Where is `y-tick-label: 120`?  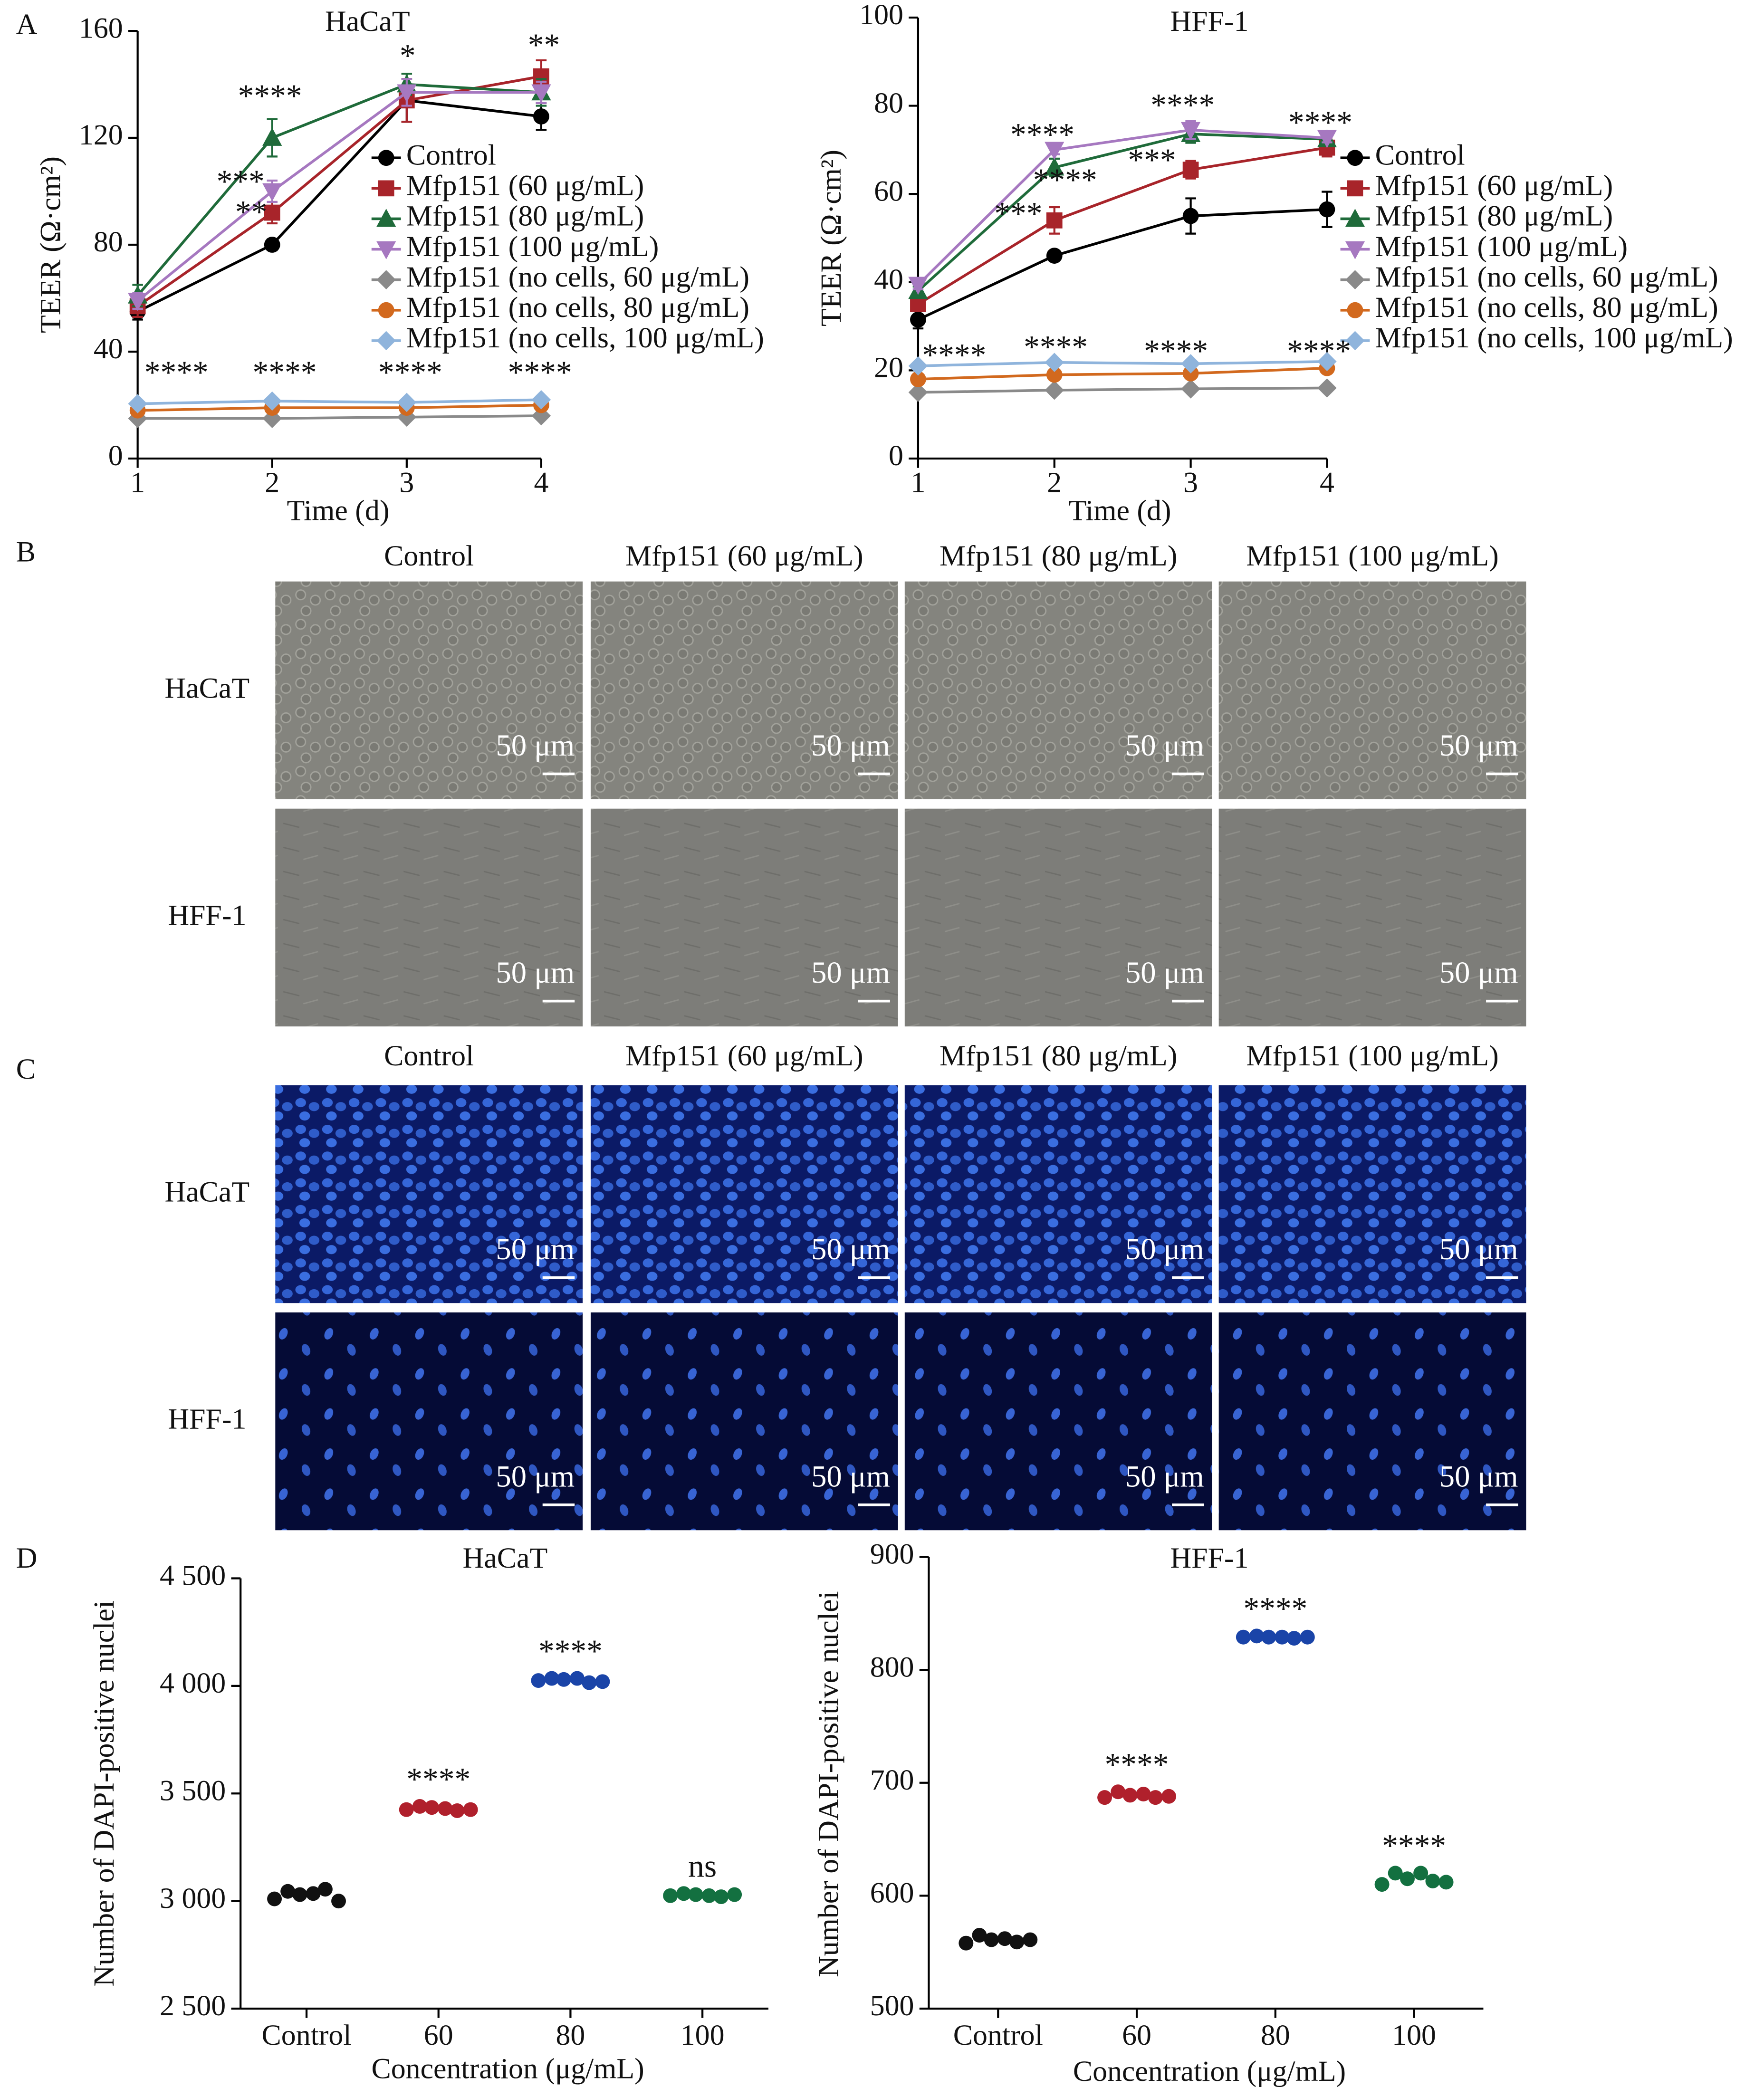 y-tick-label: 120 is located at coordinates (101, 135).